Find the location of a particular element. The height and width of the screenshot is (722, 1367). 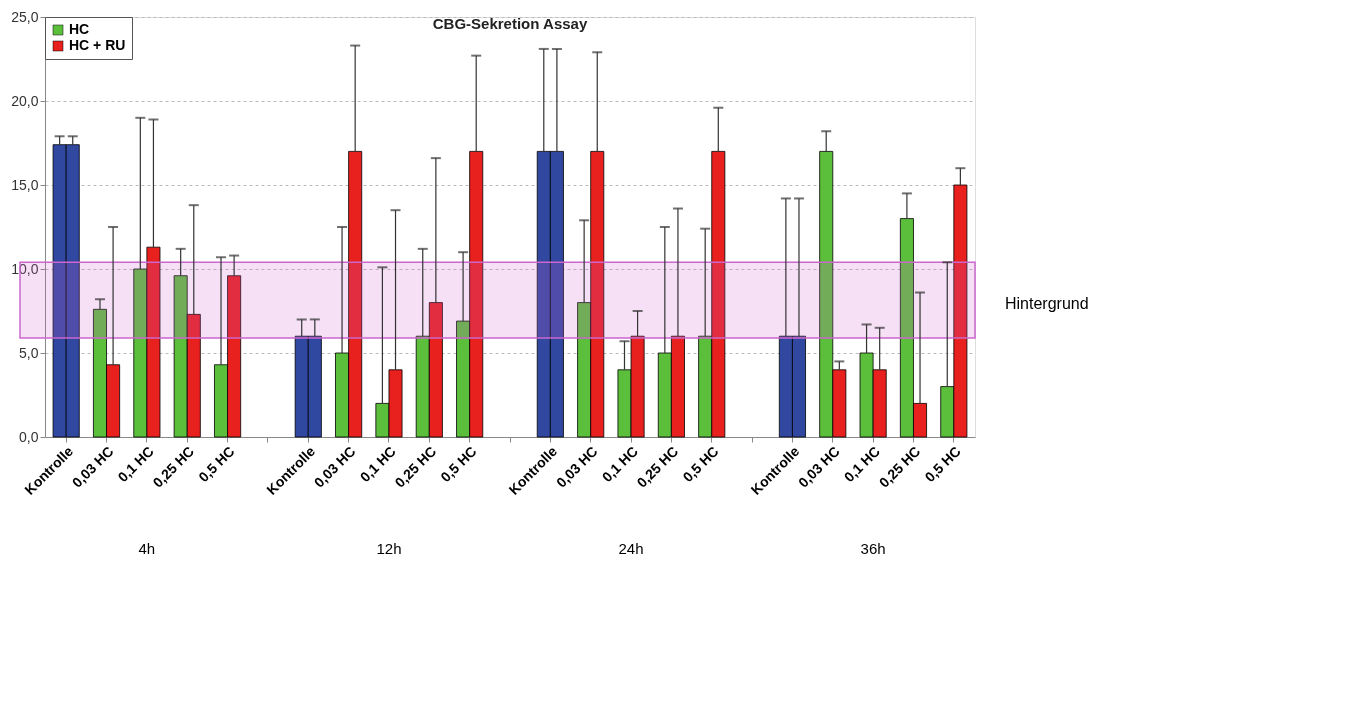

y-tick-label: 25,0 is located at coordinates (25, 16).